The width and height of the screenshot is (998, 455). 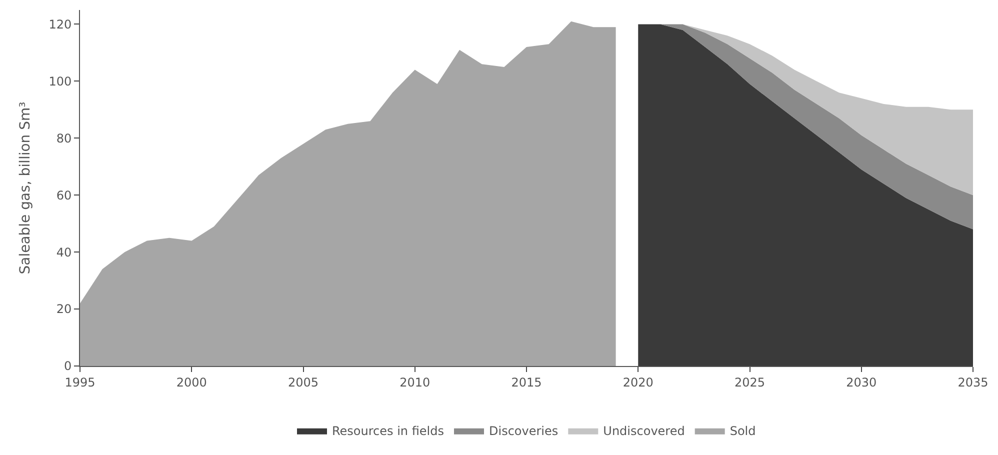 What do you see at coordinates (191, 382) in the screenshot?
I see `x-tick-label: 2000` at bounding box center [191, 382].